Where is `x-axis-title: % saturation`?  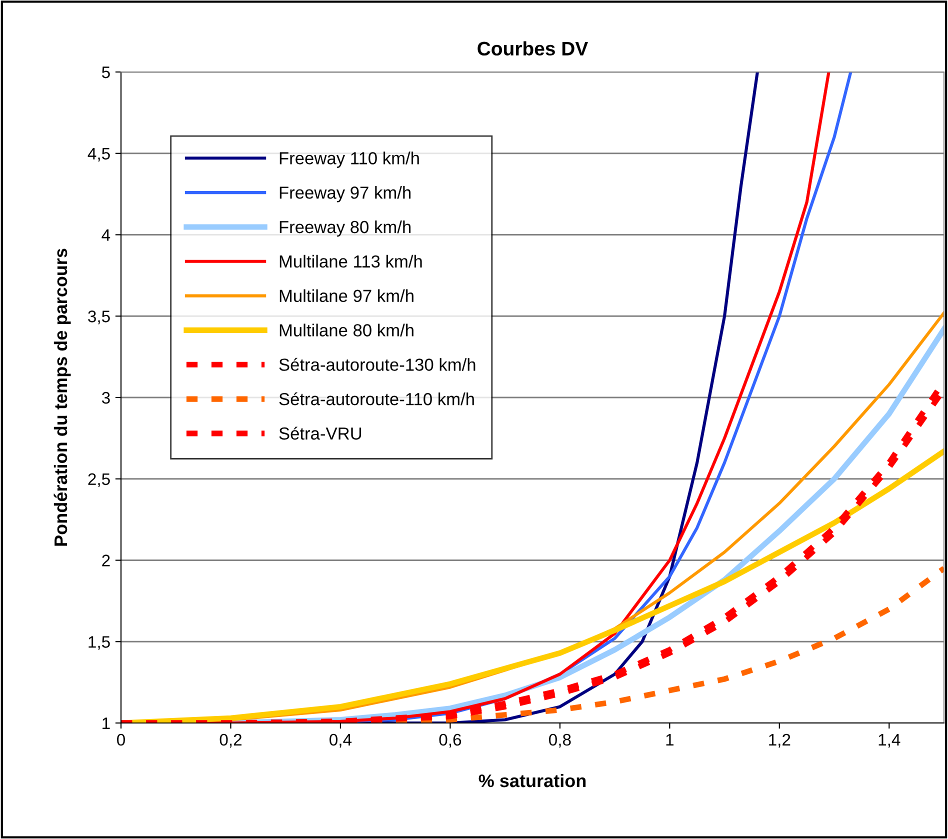
x-axis-title: % saturation is located at coordinates (532, 781).